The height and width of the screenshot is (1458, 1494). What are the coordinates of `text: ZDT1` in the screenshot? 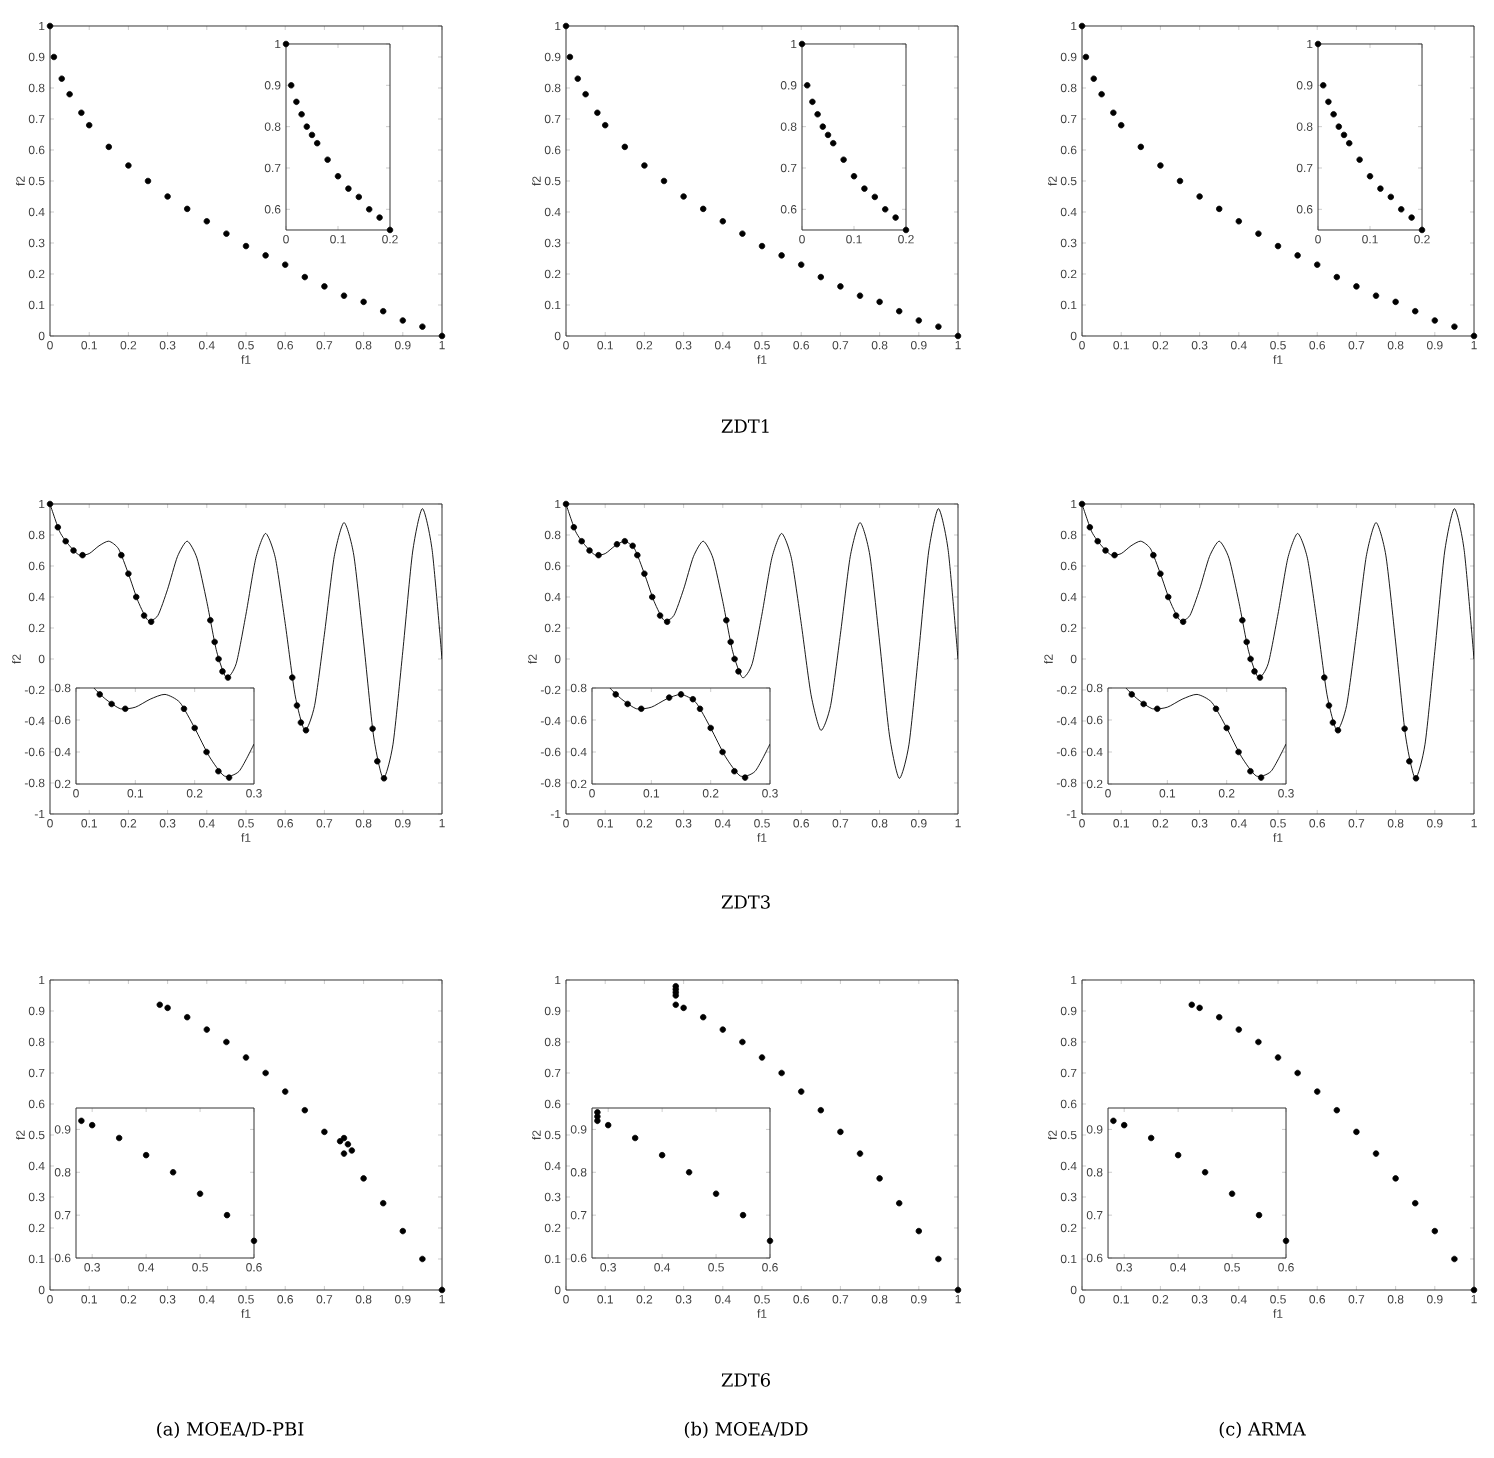 It's located at (745, 426).